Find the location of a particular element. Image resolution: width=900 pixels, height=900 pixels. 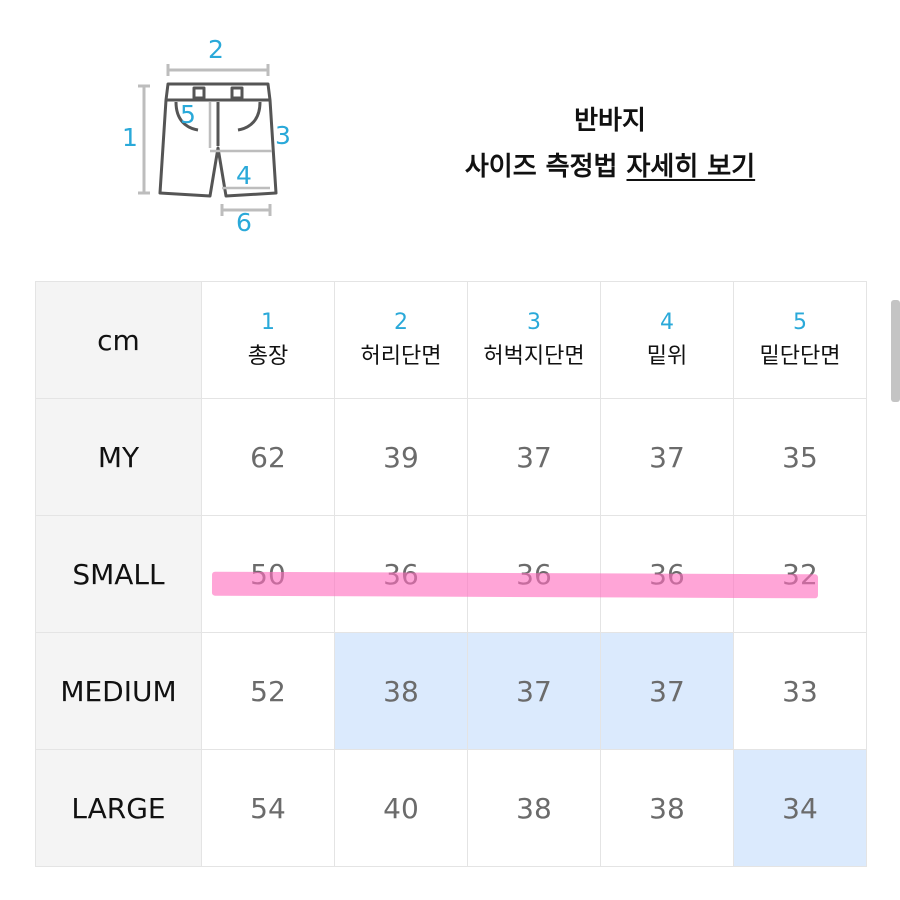

diagram-label-1: 1 is located at coordinates (130, 137).